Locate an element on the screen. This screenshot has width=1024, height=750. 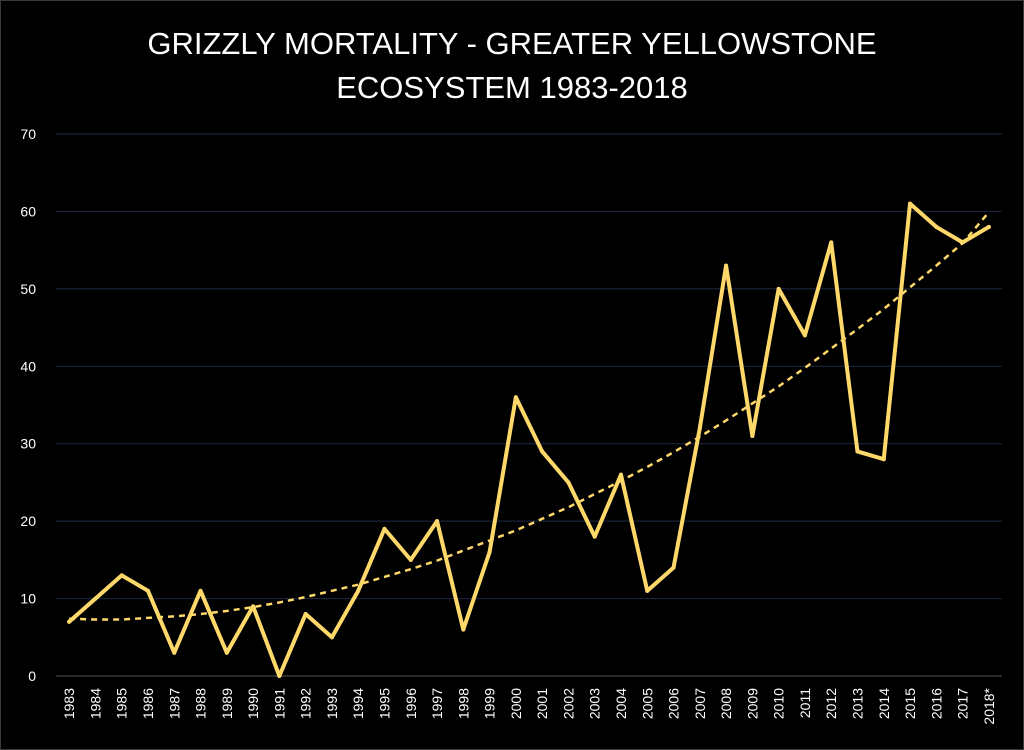
x-tick-label: 1991 is located at coordinates (279, 703).